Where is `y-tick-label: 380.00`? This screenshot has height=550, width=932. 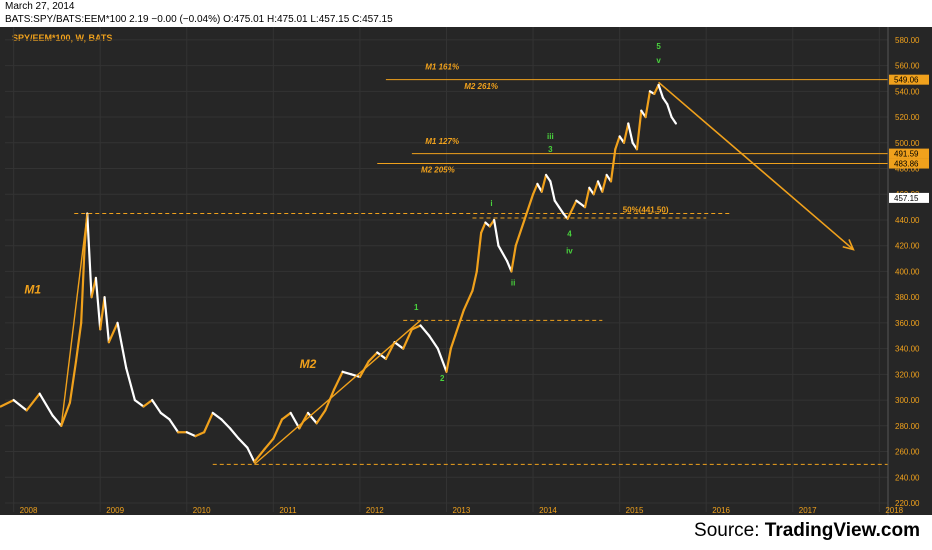
y-tick-label: 380.00 is located at coordinates (907, 297).